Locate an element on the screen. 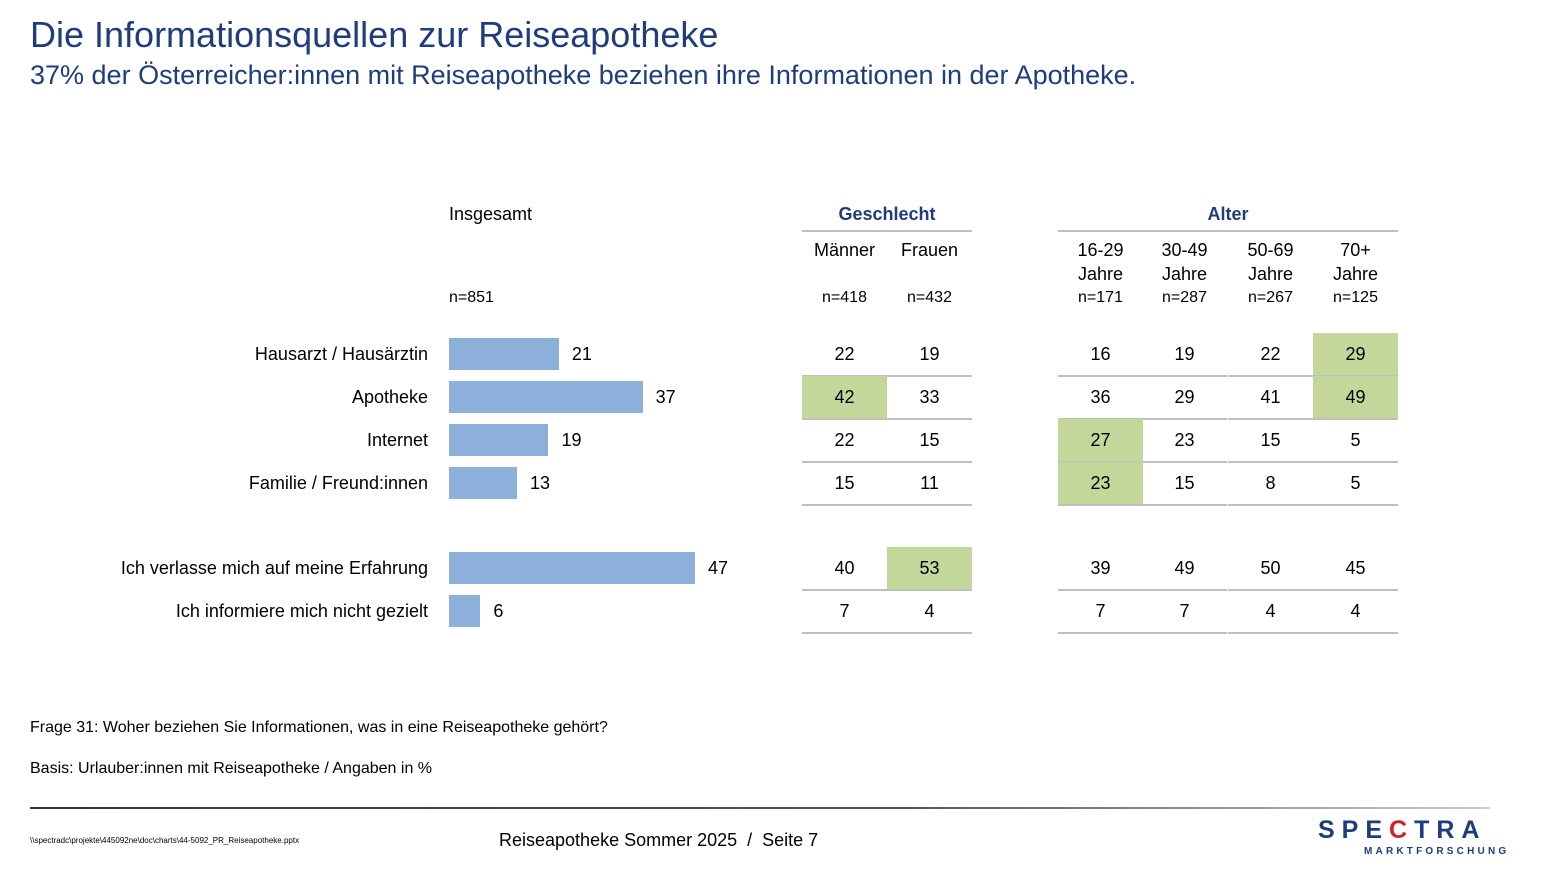 Image resolution: width=1547 pixels, height=870 pixels. bar-value-label: 21 is located at coordinates (581, 354).